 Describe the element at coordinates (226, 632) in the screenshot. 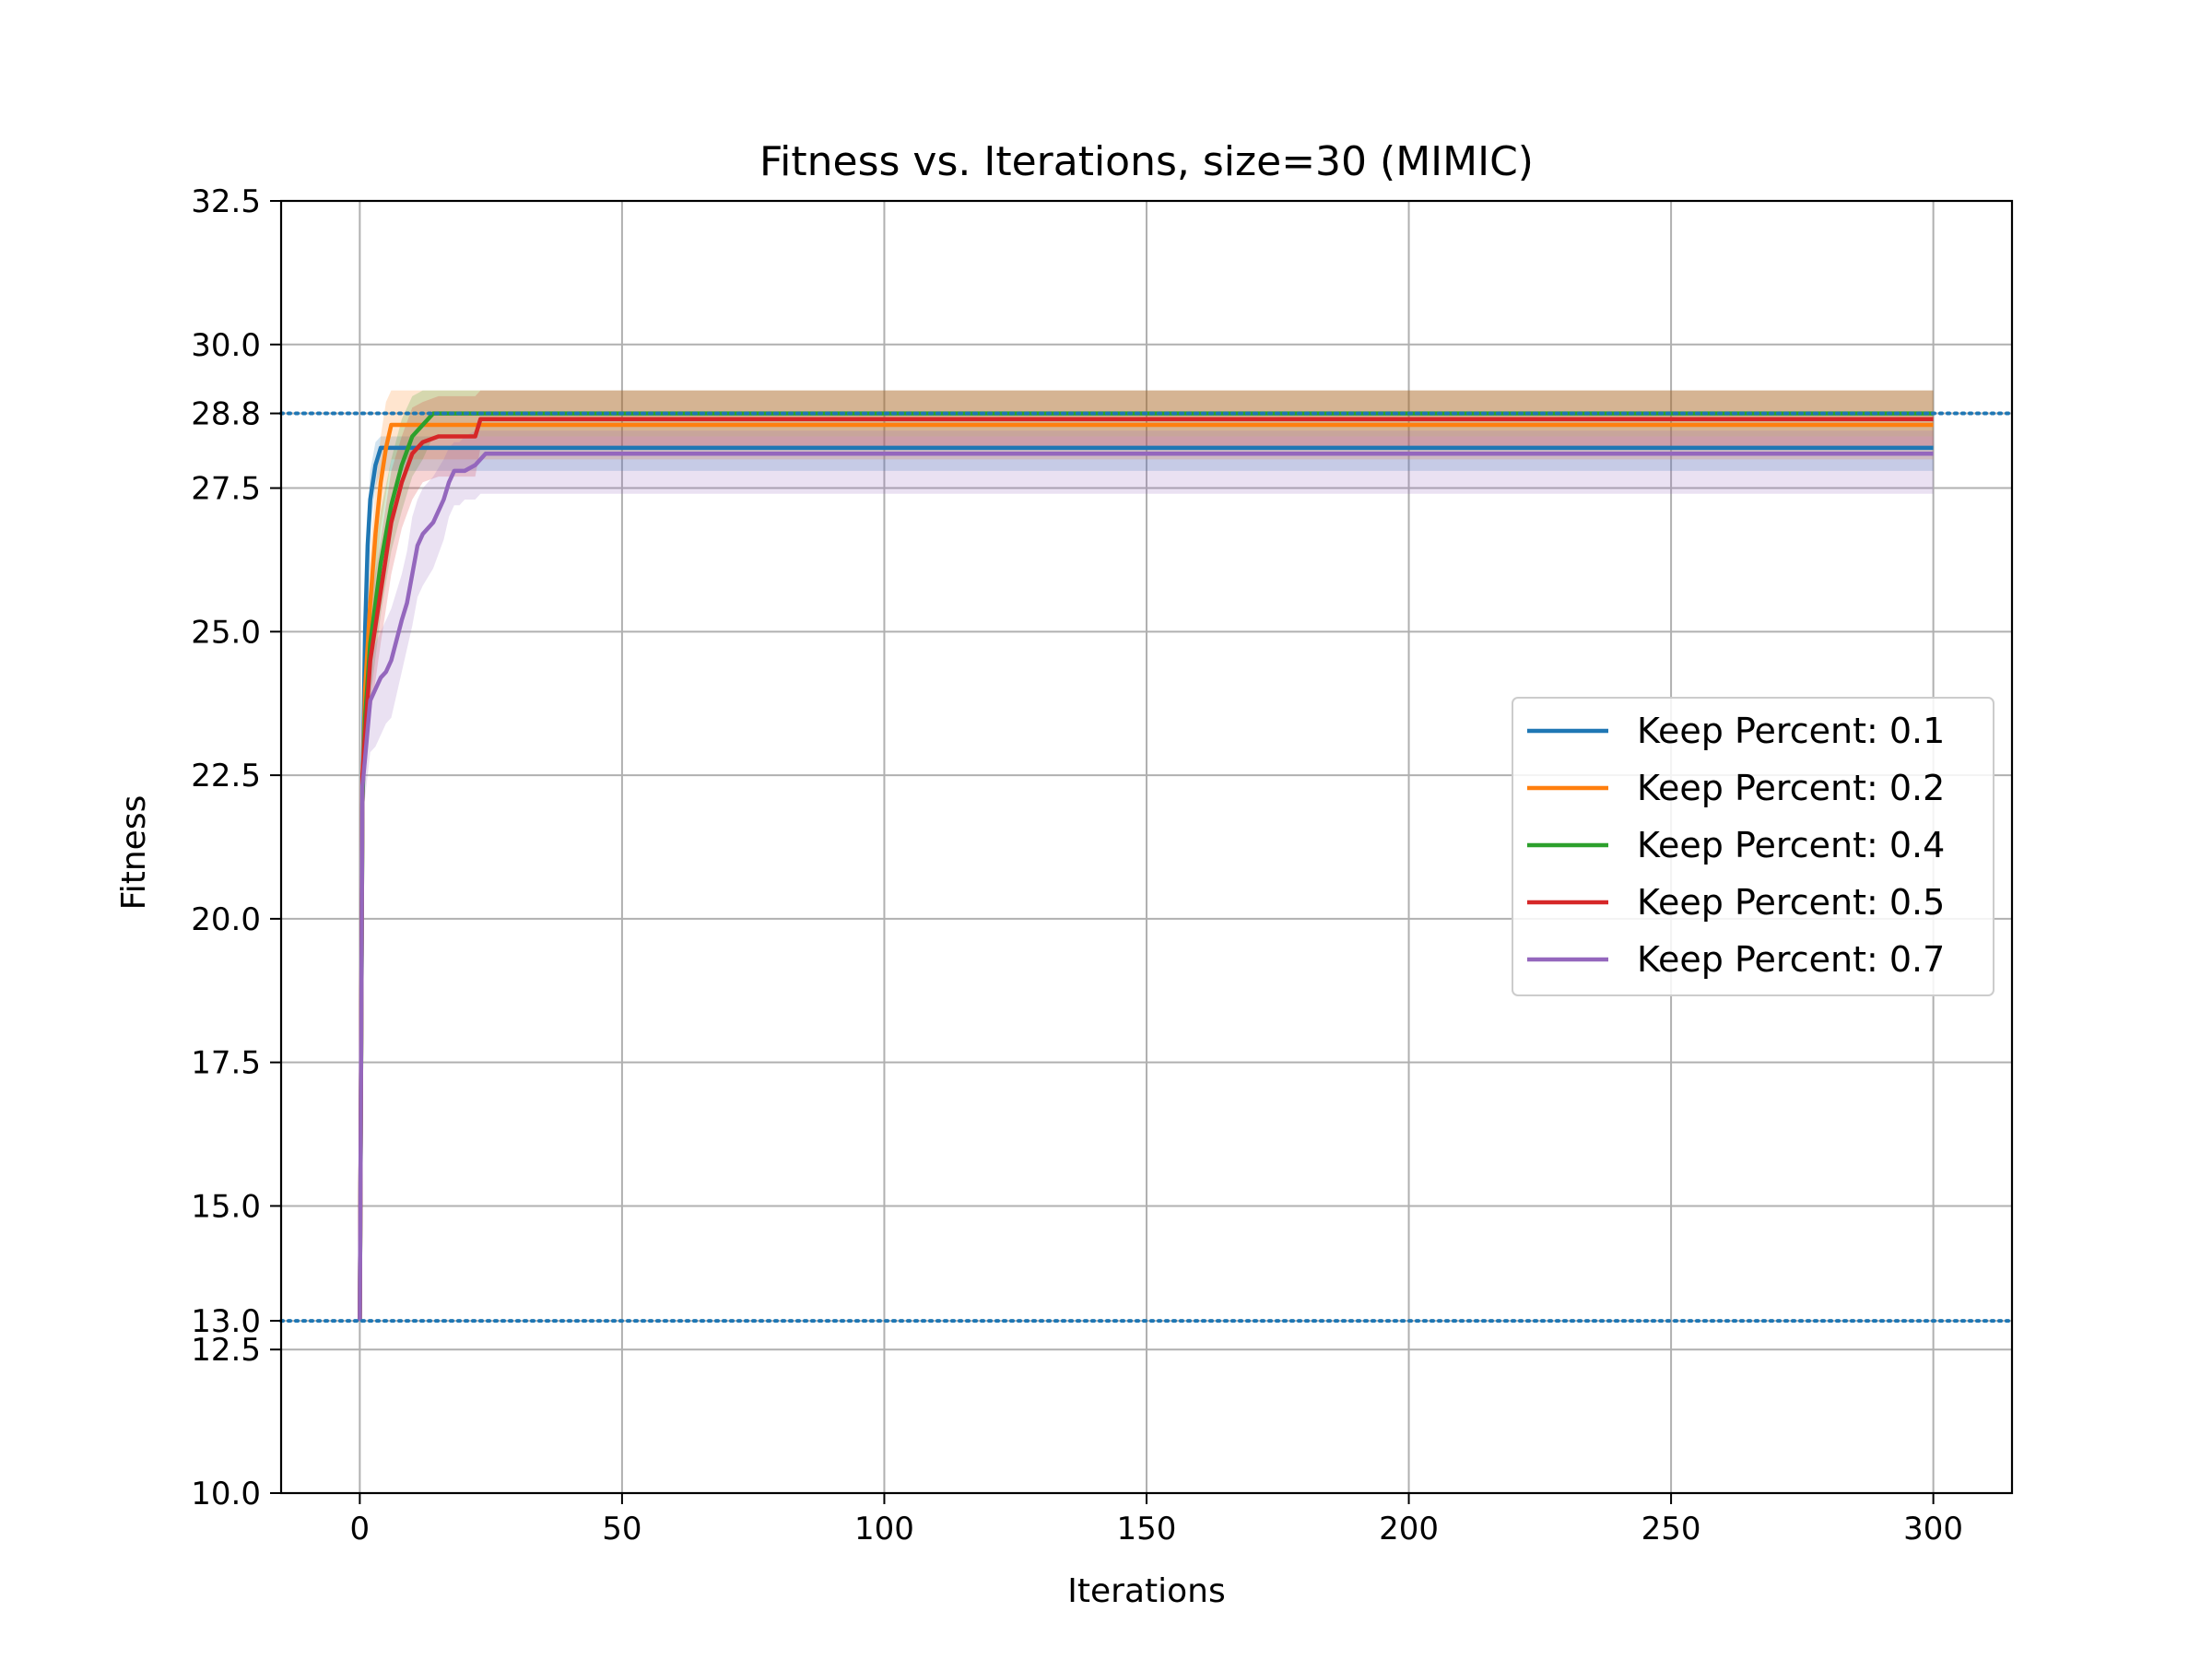

I see `y-tick-label: 25.0` at that location.